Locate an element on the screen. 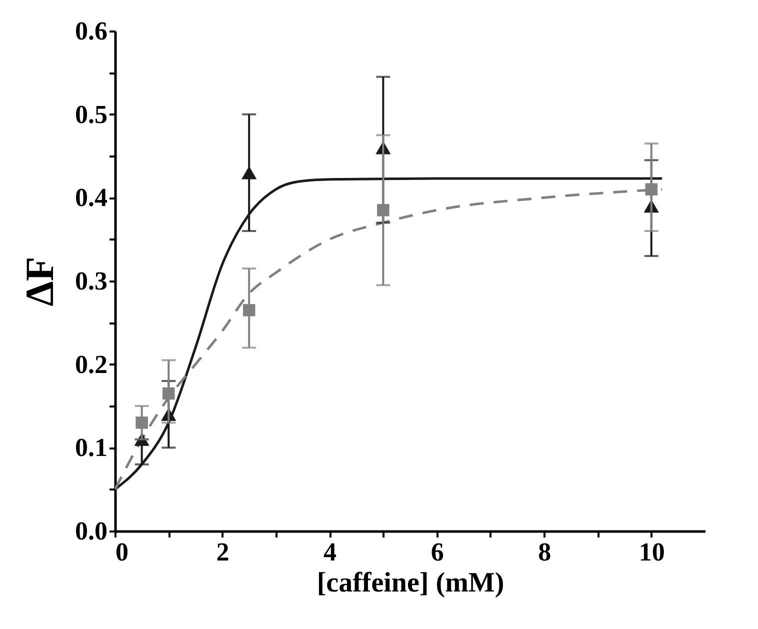  y-tick-label: 0.1 is located at coordinates (91, 447).